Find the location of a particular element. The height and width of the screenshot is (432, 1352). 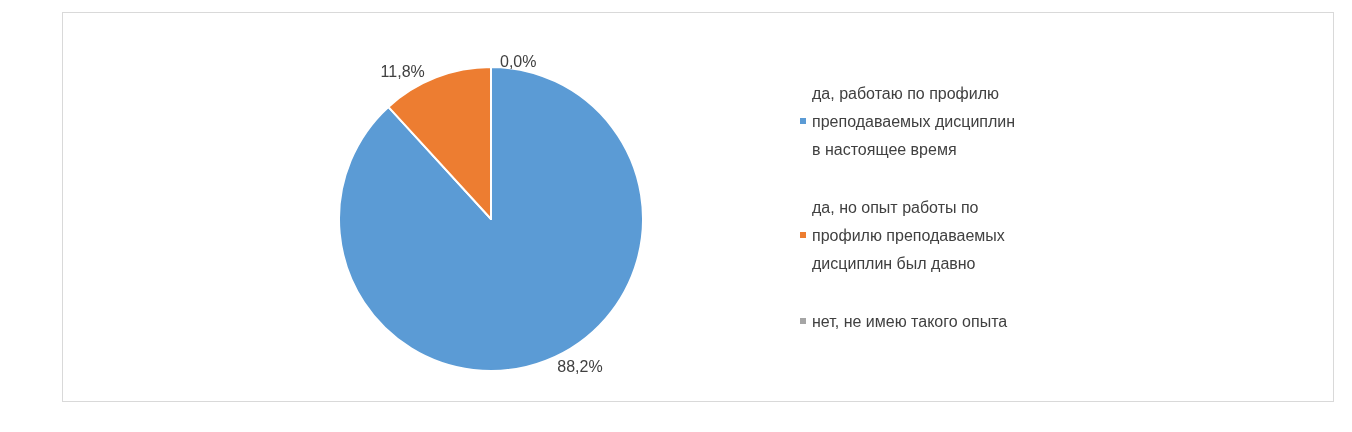

data-label: 11,8% is located at coordinates (402, 72).